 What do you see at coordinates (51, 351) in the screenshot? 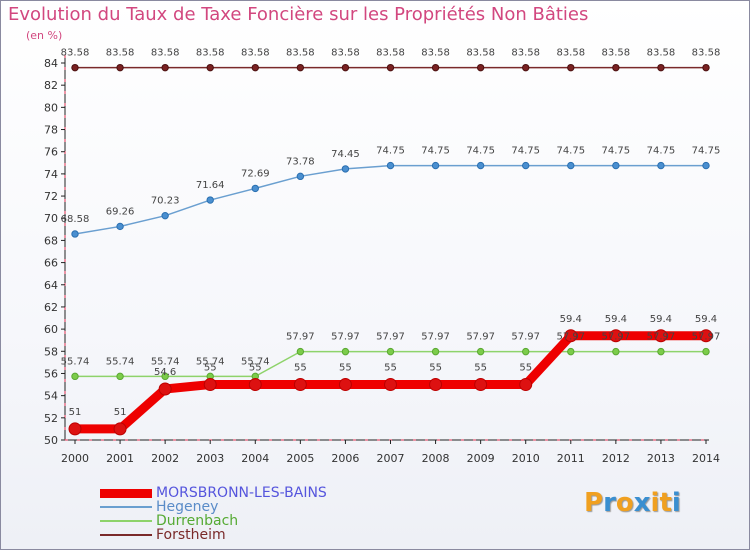
I see `y-tick-label: 58` at bounding box center [51, 351].